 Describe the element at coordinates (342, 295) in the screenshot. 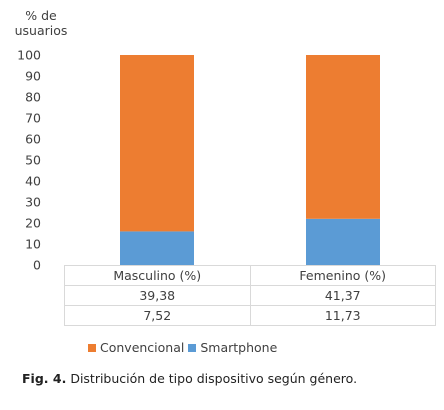

I see `table-cell: 41,37` at that location.